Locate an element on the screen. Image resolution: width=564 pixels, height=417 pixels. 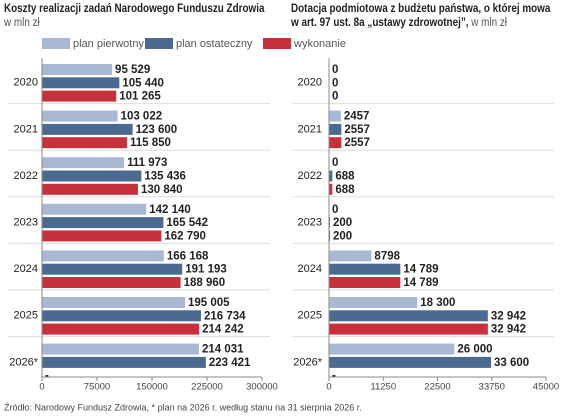
value-label: 191 193 is located at coordinates (206, 270).